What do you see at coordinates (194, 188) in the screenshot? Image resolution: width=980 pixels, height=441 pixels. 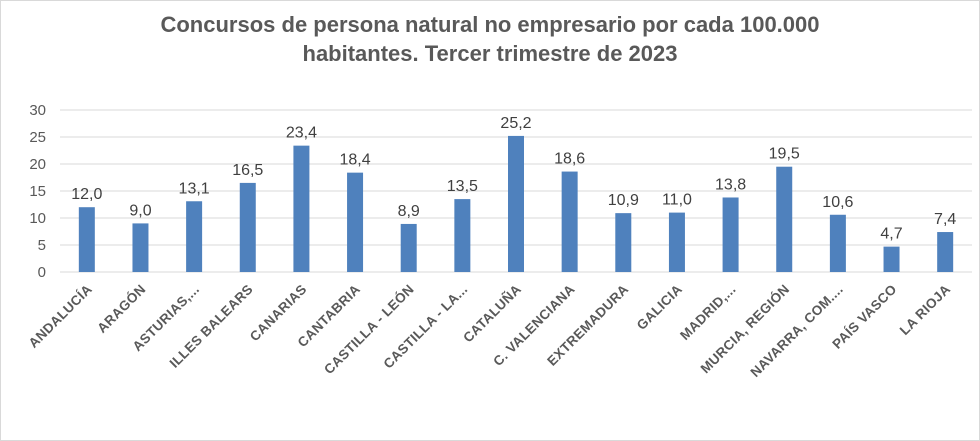 I see `data-label: 13,1` at bounding box center [194, 188].